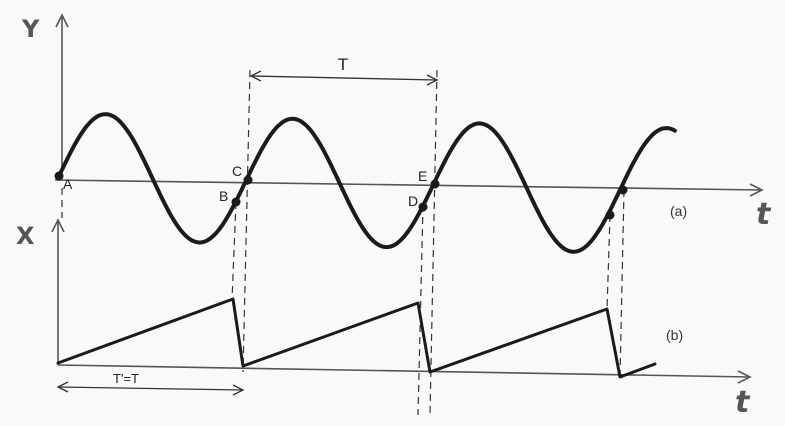  What do you see at coordinates (234, 251) in the screenshot?
I see `guide-line-b` at bounding box center [234, 251].